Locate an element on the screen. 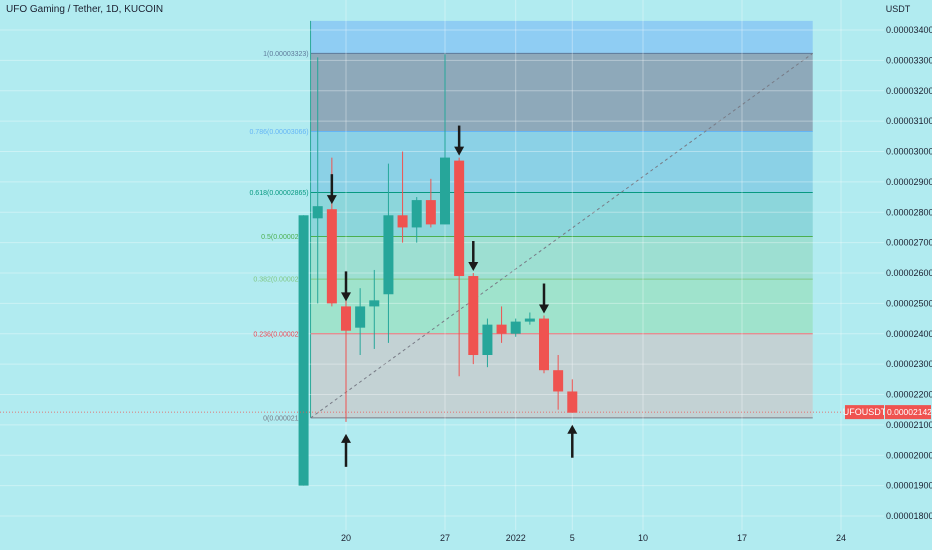 The image size is (932, 550). symbol-tag-bg is located at coordinates (864, 412).